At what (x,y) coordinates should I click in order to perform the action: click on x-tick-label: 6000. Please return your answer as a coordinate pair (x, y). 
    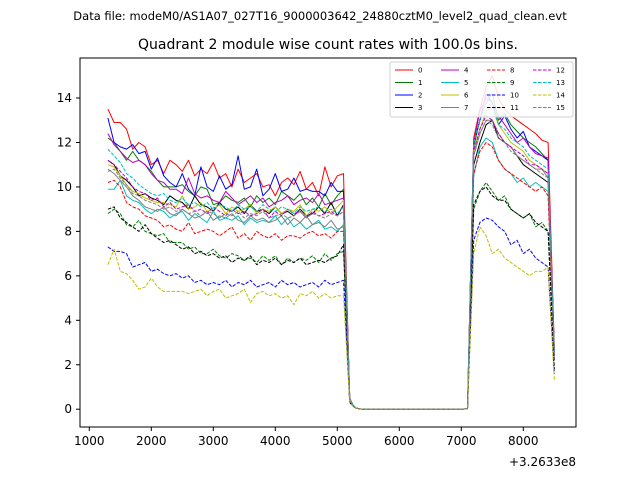
    Looking at the image, I should click on (399, 441).